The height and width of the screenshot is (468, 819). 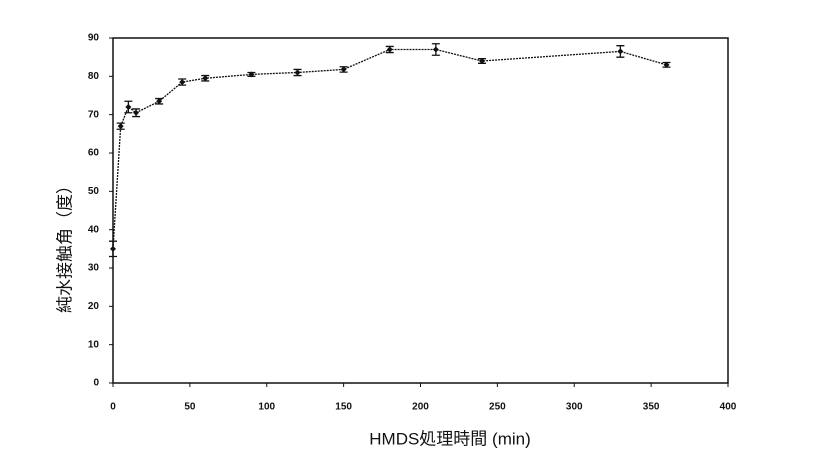 I want to click on y-tick-label: 90, so click(x=94, y=38).